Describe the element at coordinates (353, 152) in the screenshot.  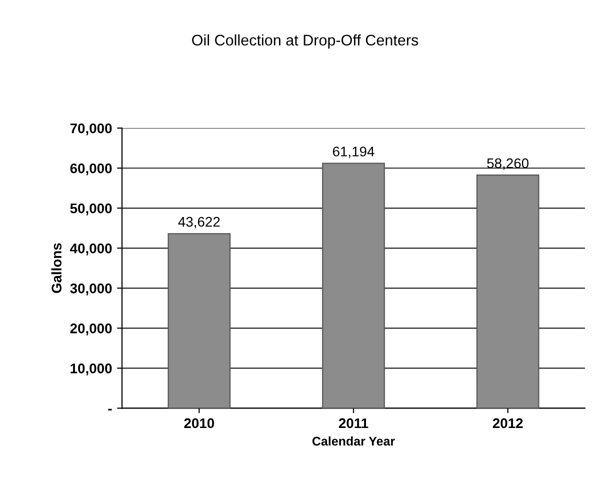
I see `data-label: 61,194` at that location.